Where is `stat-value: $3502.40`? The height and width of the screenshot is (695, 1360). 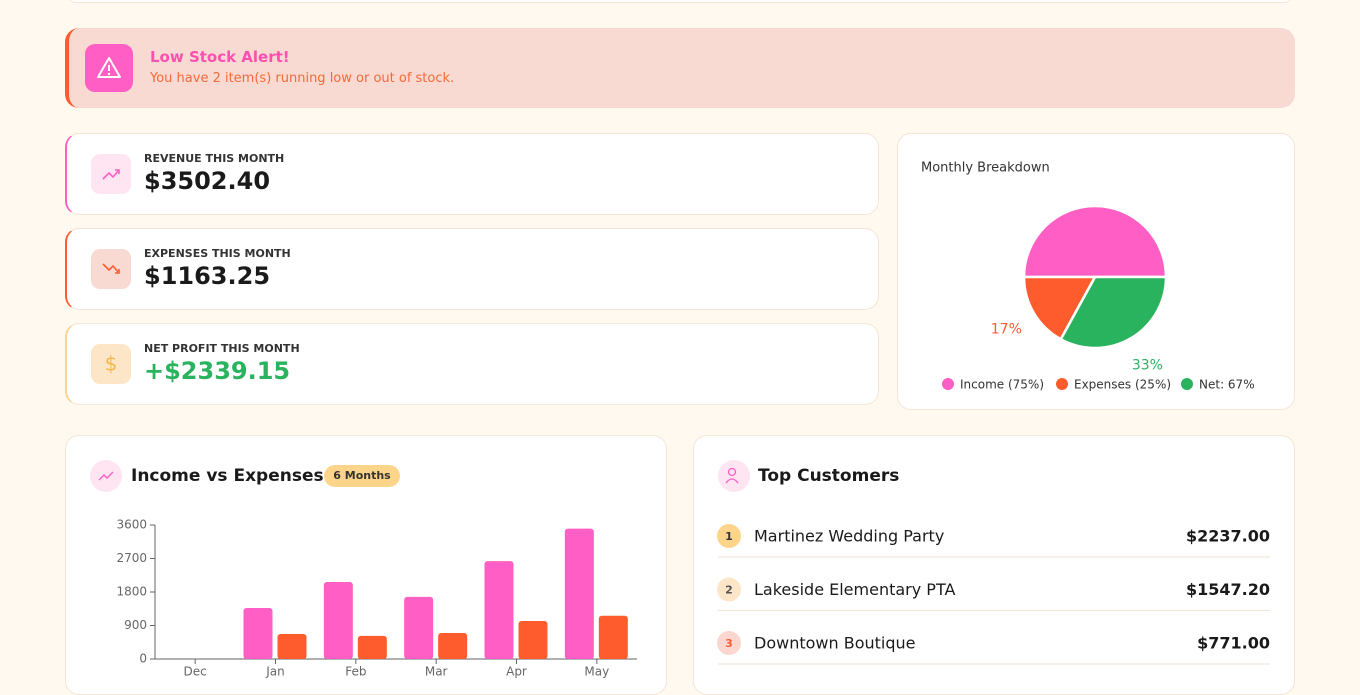 stat-value: $3502.40 is located at coordinates (207, 181).